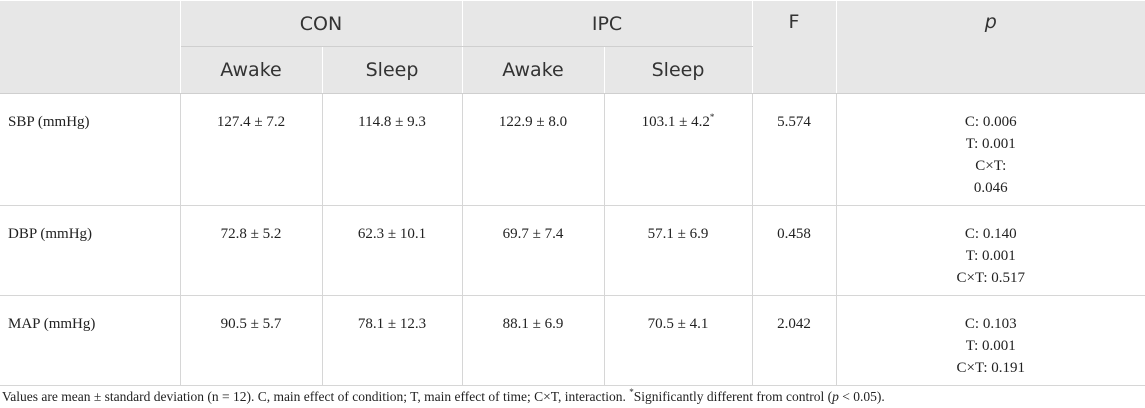 The width and height of the screenshot is (1145, 408). I want to click on p-line: 0.046, so click(990, 188).